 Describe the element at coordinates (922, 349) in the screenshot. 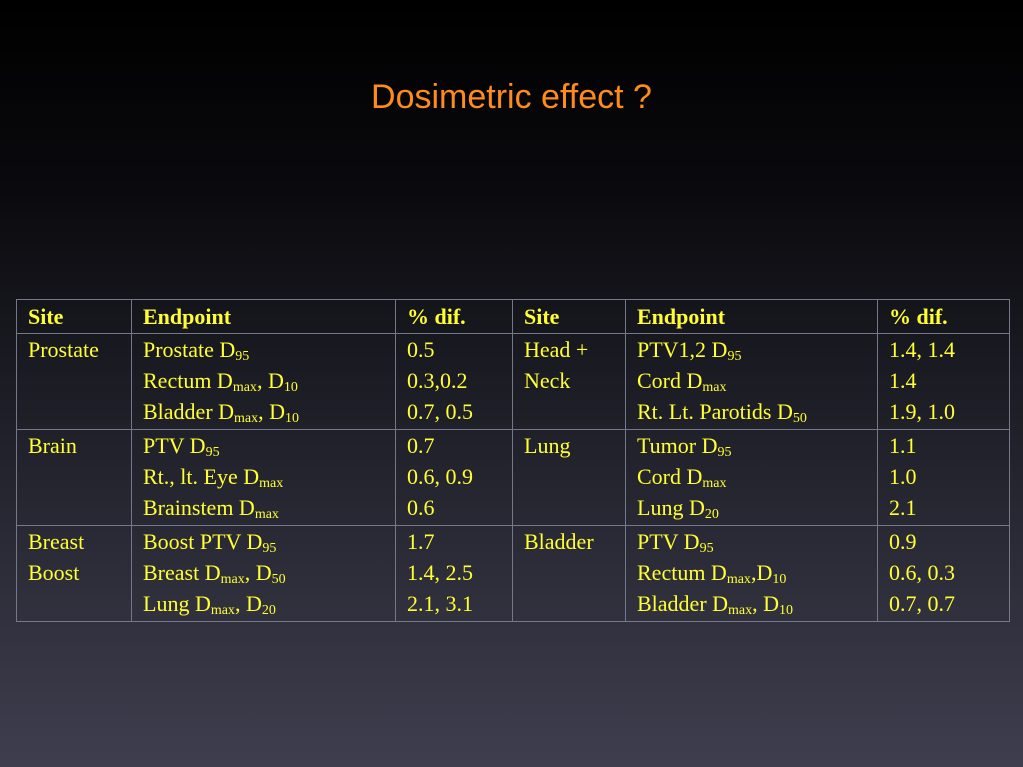

I see `dif-value: 1.4, 1.4` at that location.